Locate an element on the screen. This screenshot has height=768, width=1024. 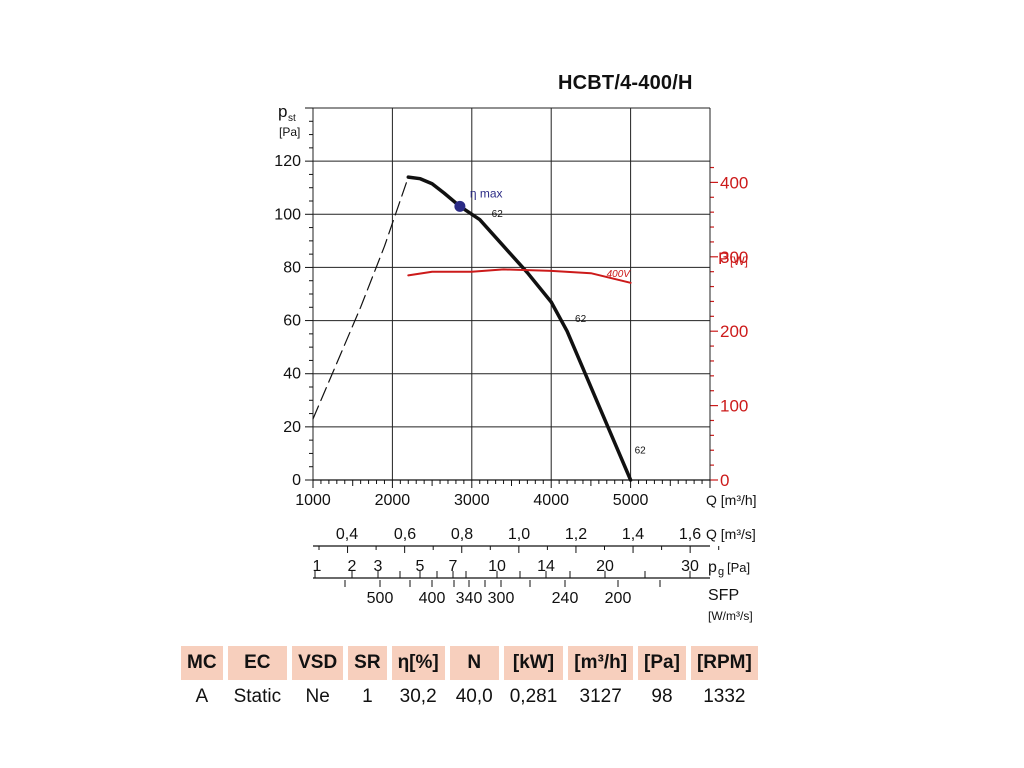
value-flow: 3127 is located at coordinates (600, 696).